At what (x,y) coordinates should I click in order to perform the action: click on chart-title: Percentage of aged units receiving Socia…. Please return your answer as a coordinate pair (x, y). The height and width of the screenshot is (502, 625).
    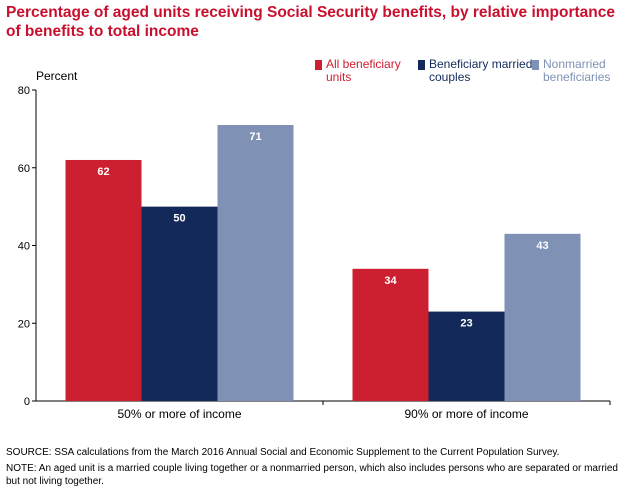
    Looking at the image, I should click on (311, 22).